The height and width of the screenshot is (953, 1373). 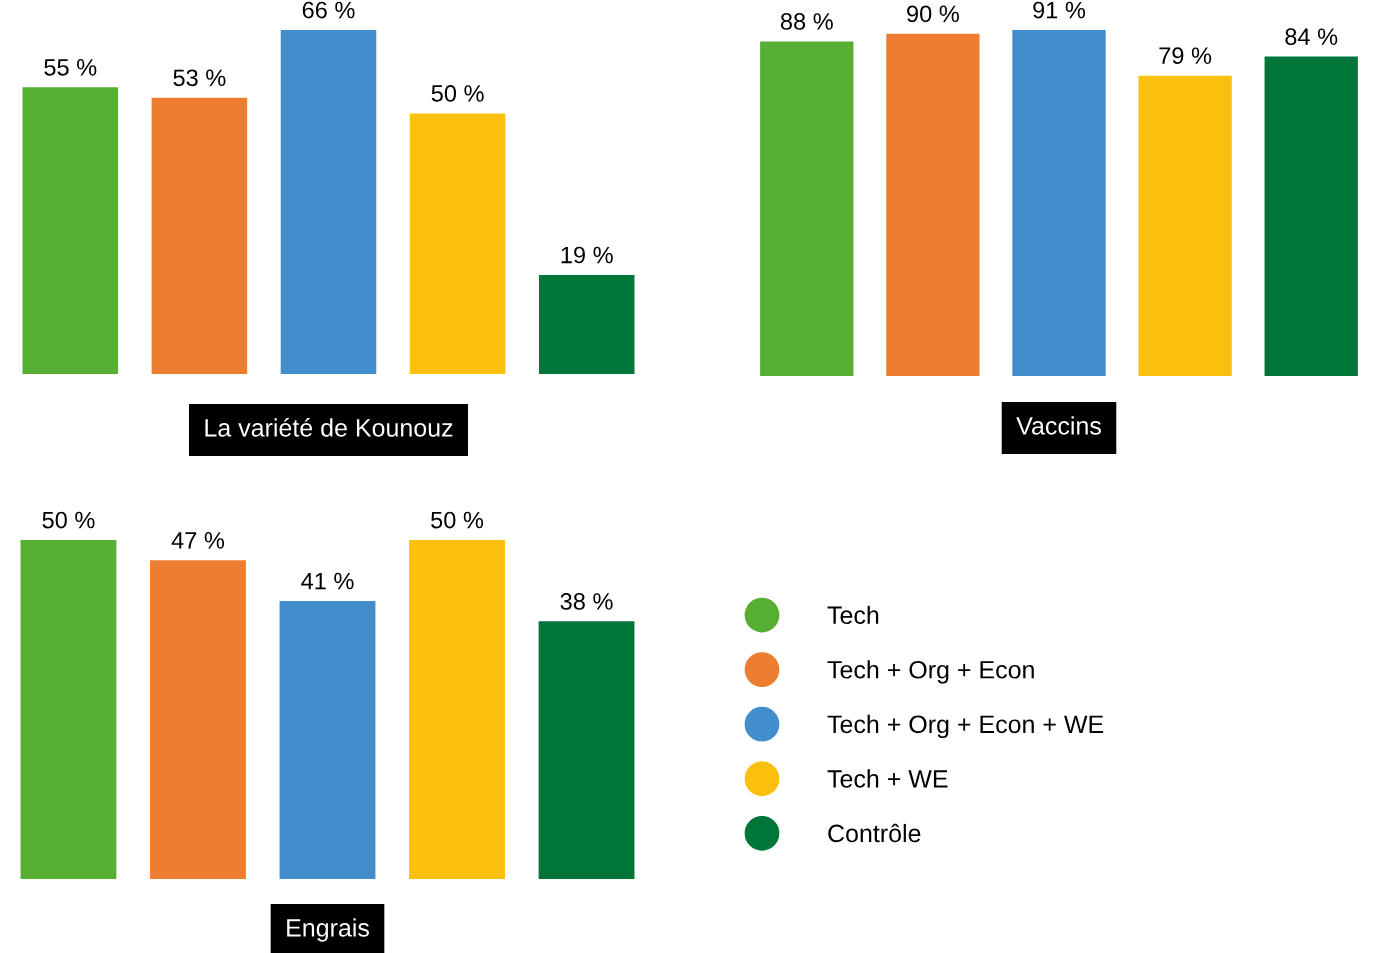 What do you see at coordinates (327, 581) in the screenshot?
I see `data-label: 41 %` at bounding box center [327, 581].